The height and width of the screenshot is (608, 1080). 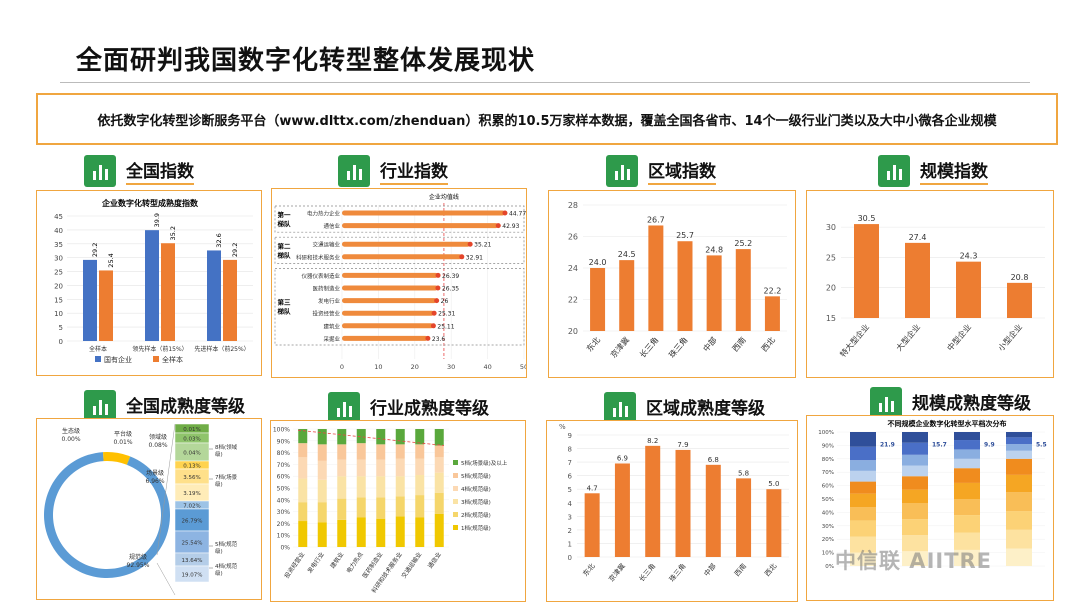 I want to click on x-tick-label: 领先样本（前15%）, so click(x=159, y=349).